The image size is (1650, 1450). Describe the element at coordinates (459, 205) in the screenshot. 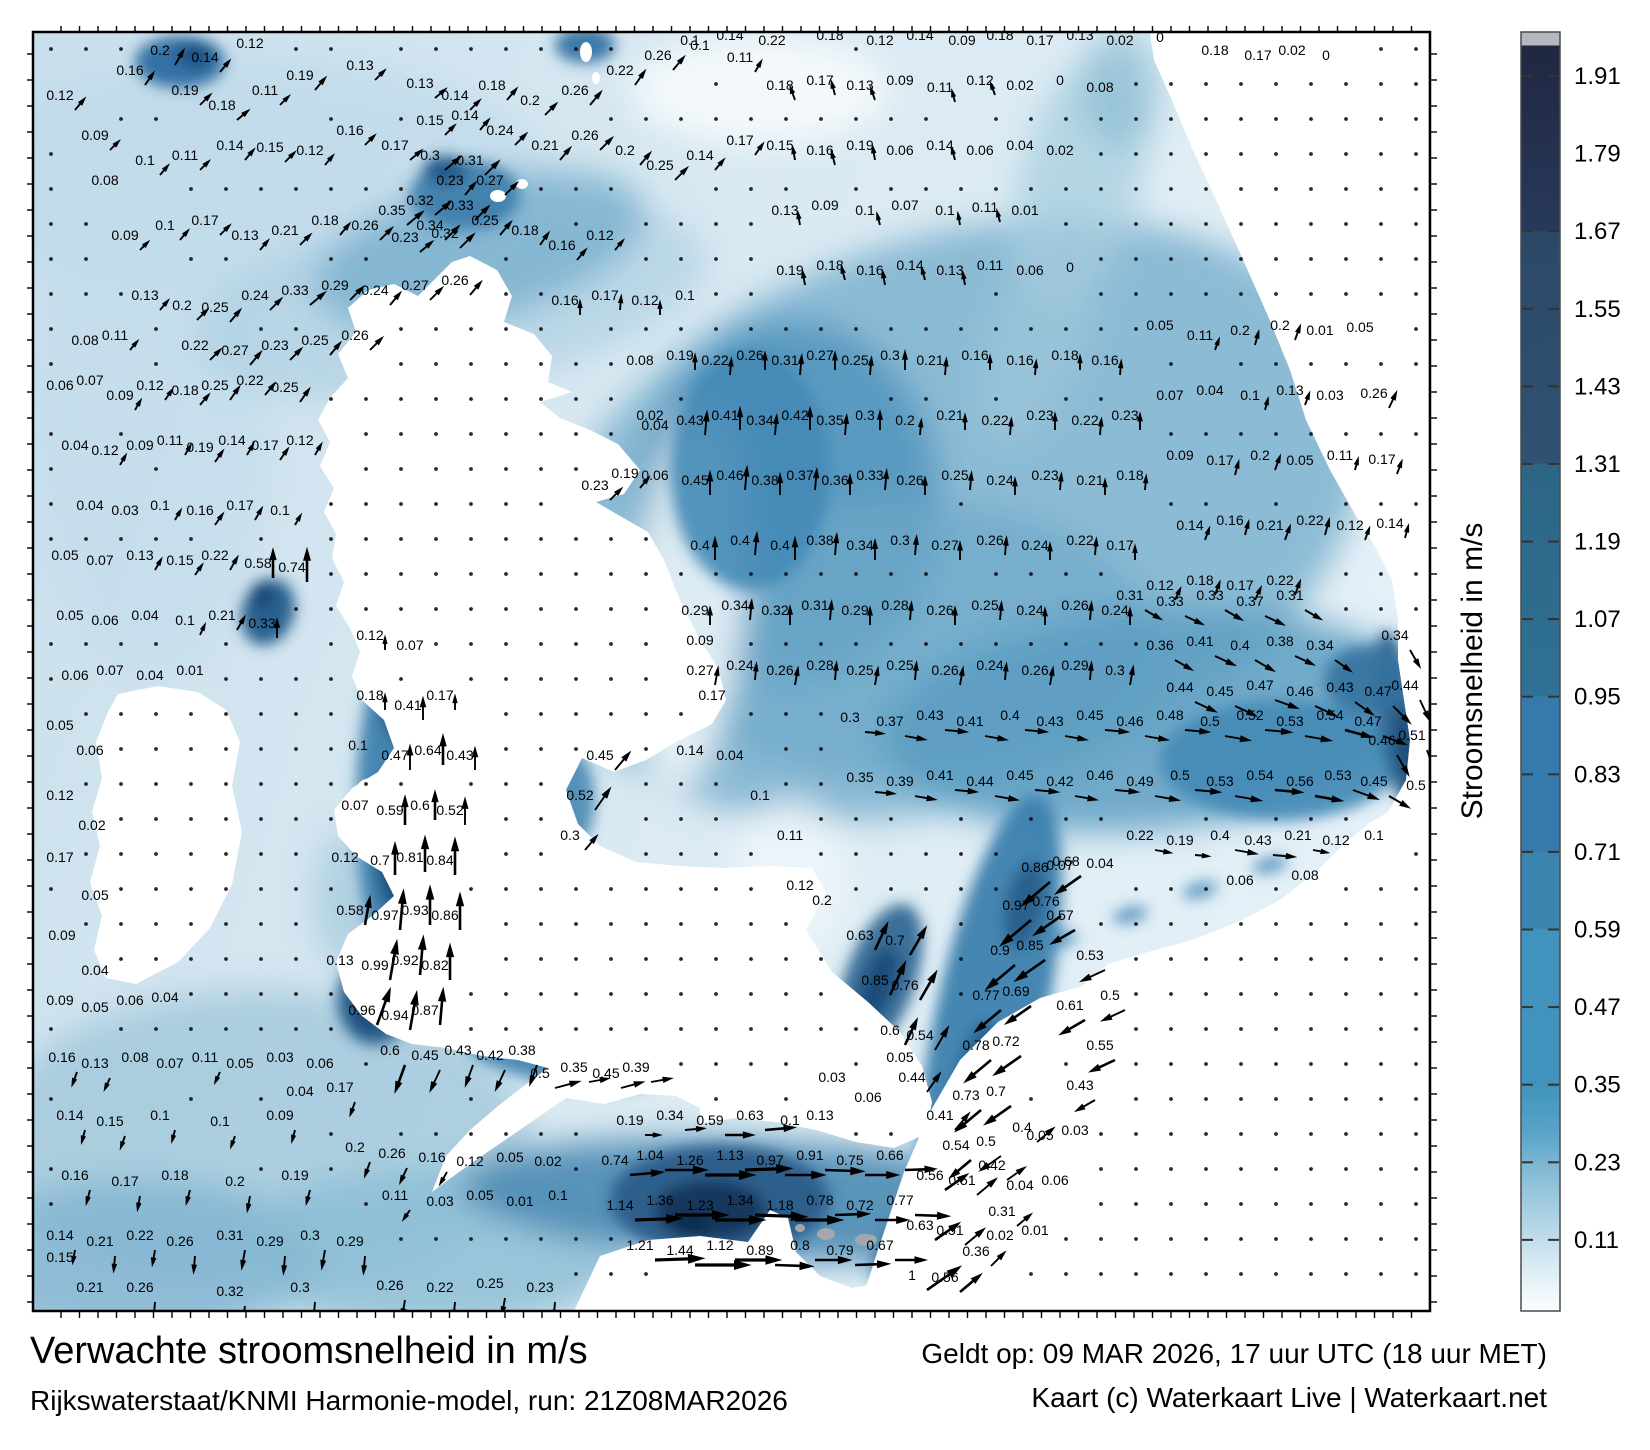

I see `current-value-label: 0.33` at that location.